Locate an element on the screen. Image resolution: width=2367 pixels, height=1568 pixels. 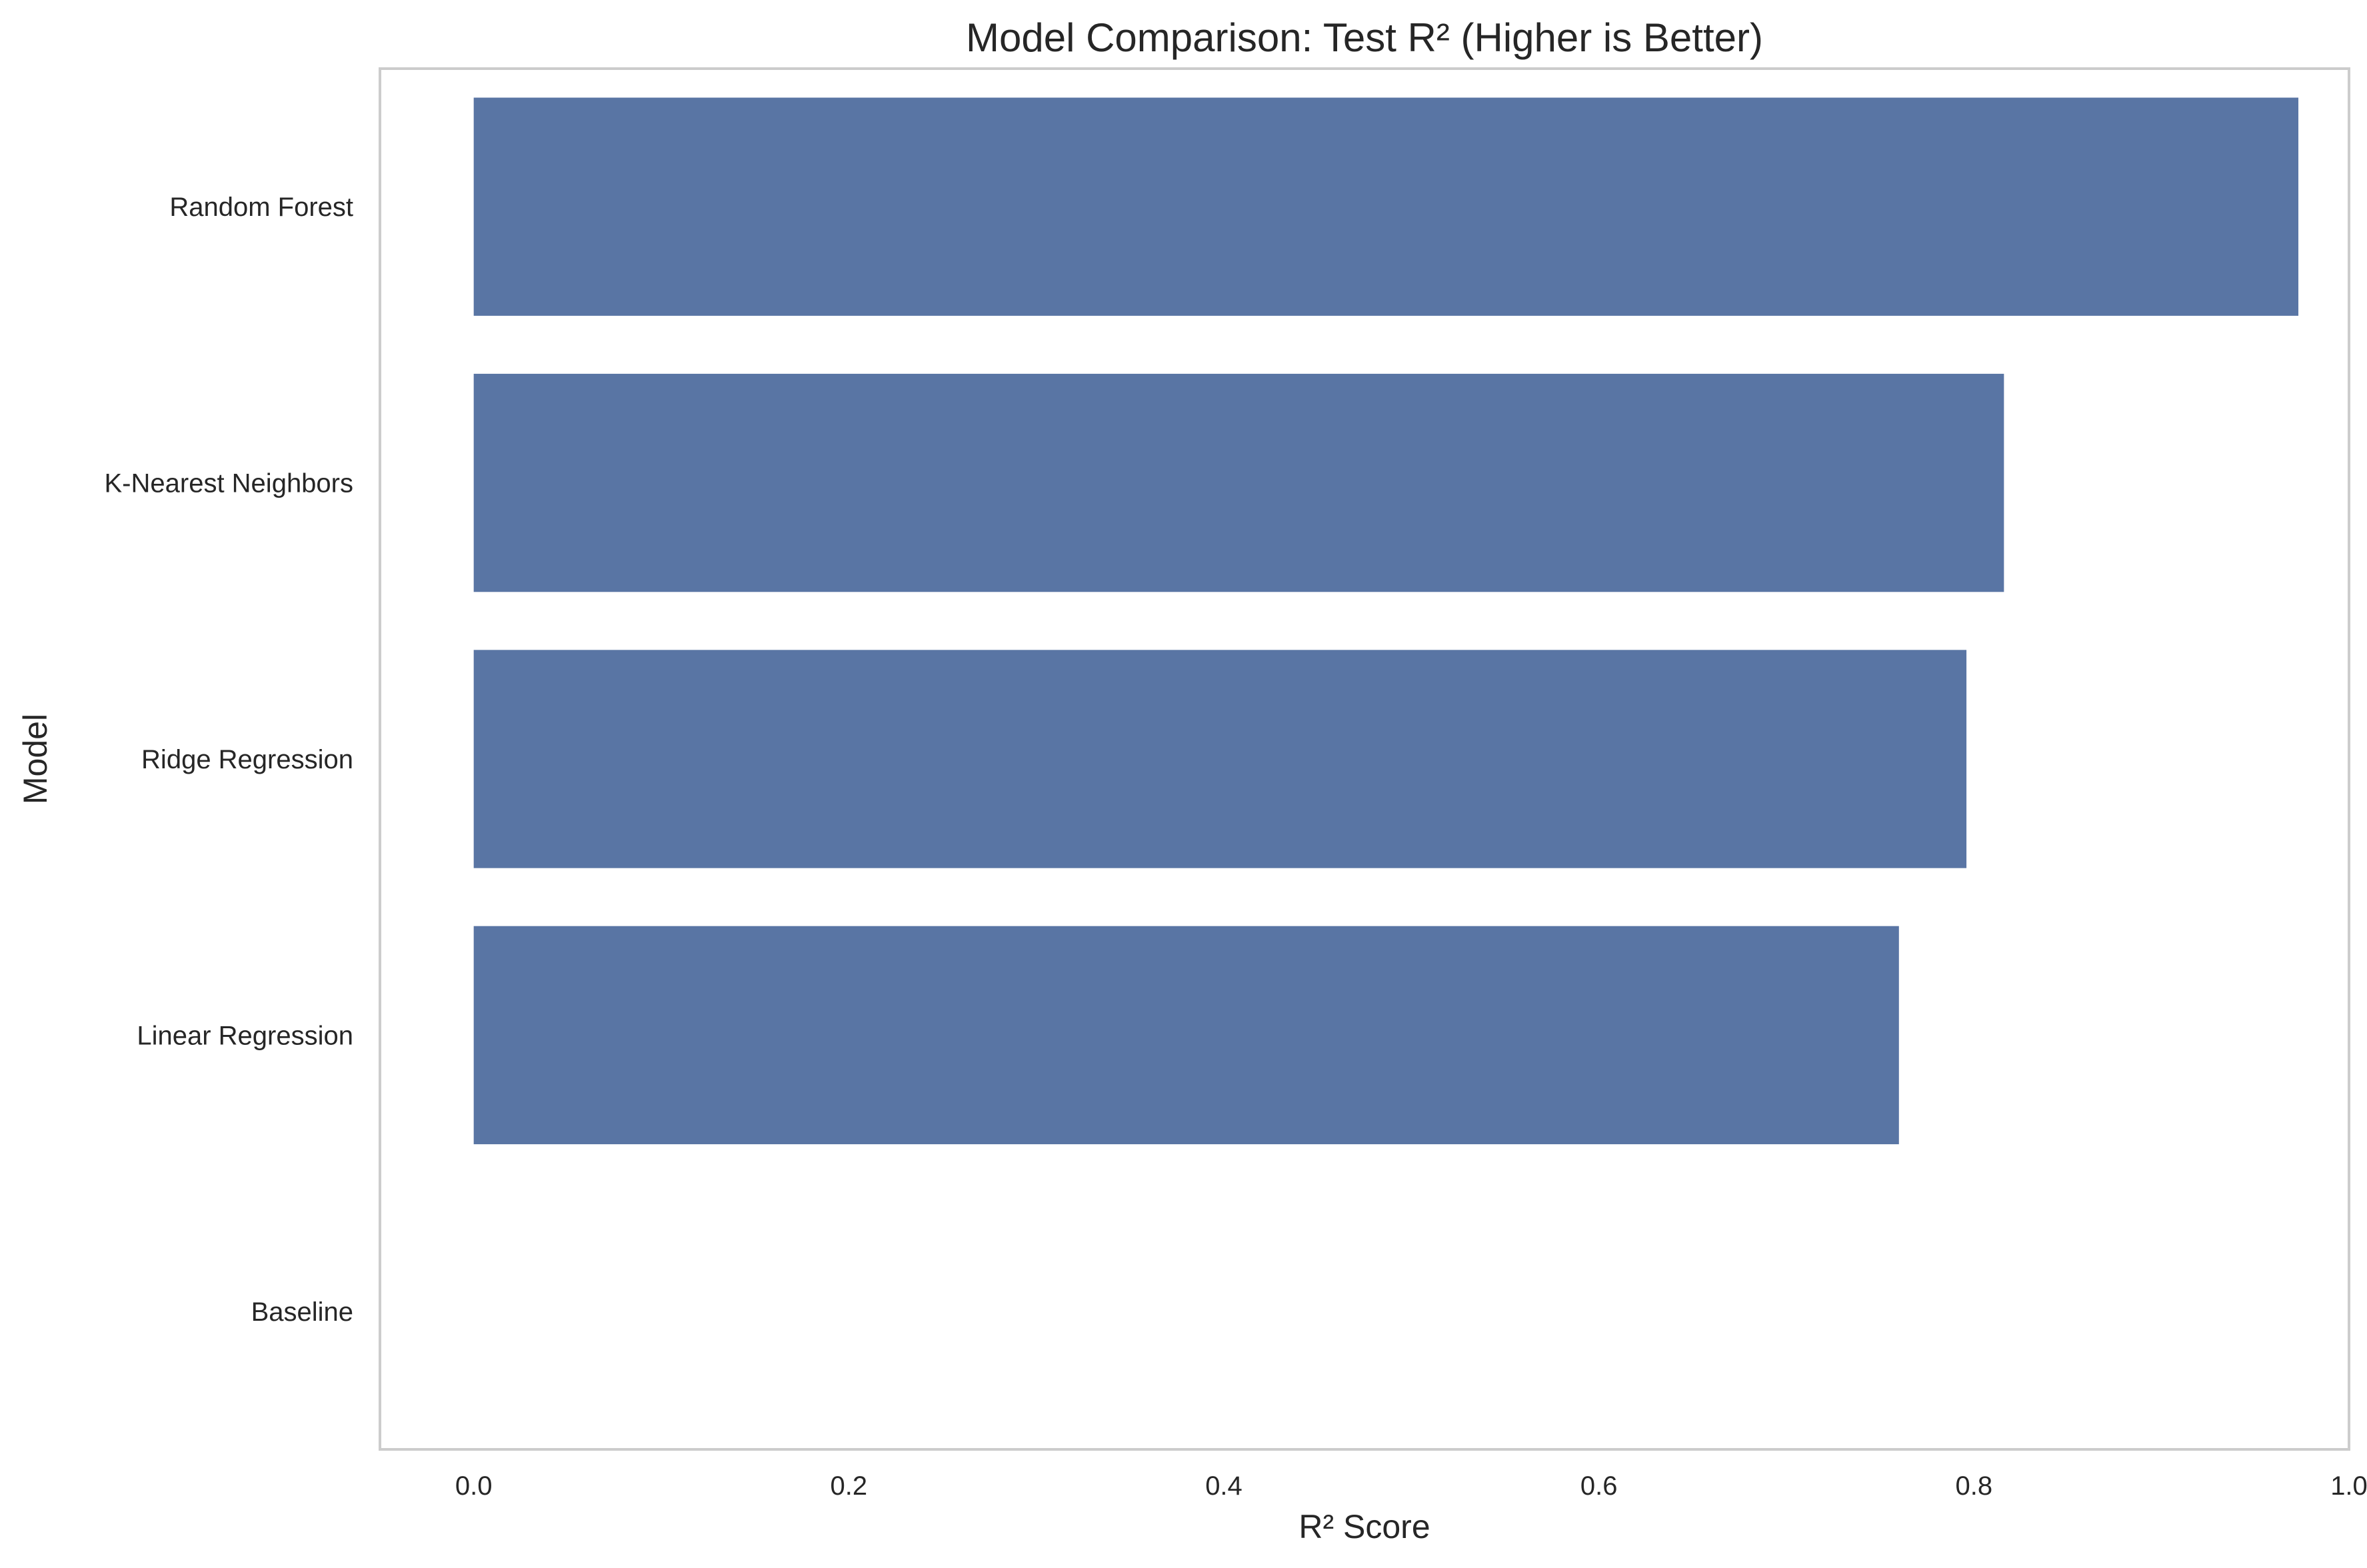
x-tick-label: 1.0 is located at coordinates (2348, 1486).